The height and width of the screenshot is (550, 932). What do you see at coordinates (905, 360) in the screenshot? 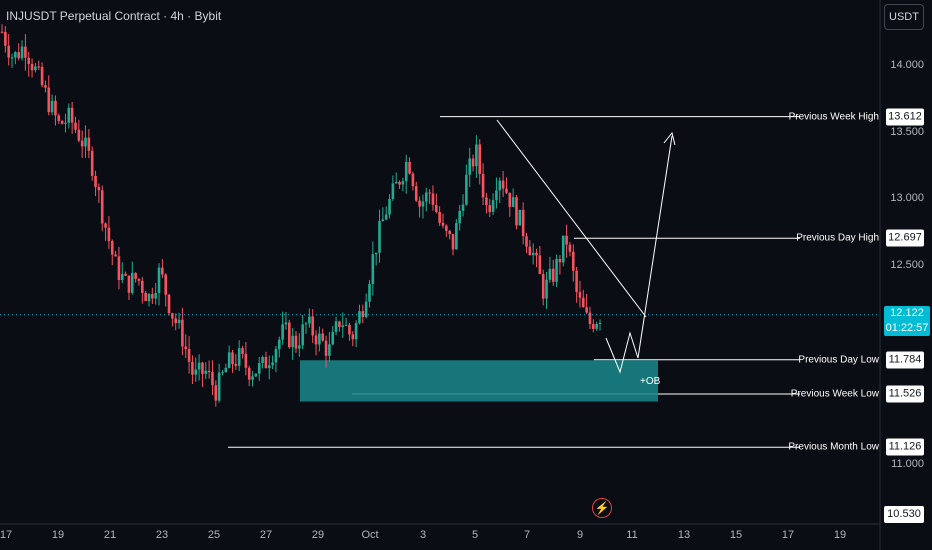
I see `level-price-badge: 11.784` at bounding box center [905, 360].